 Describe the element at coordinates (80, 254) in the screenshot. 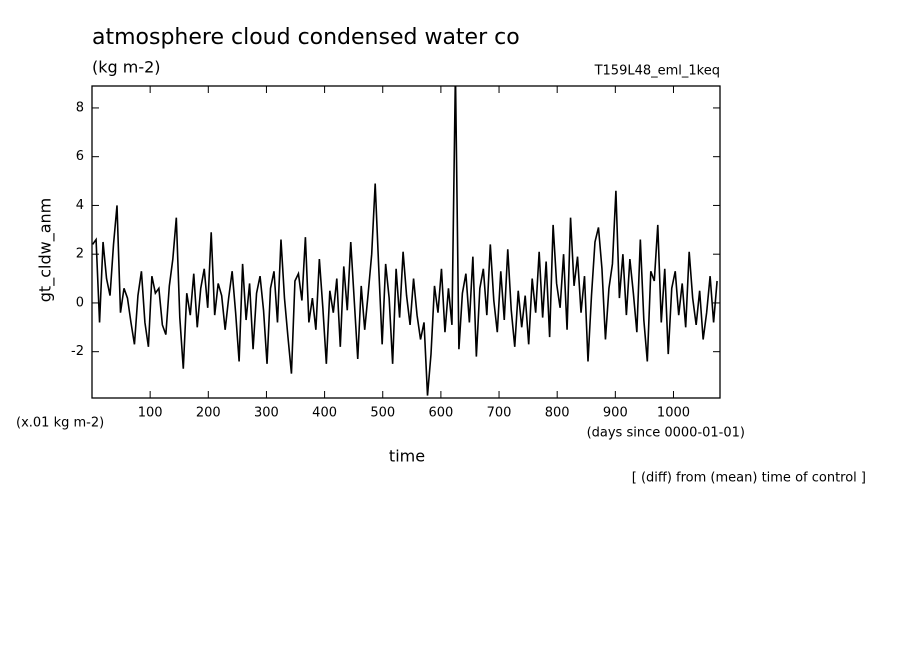

I see `y-tick-label: 2` at that location.